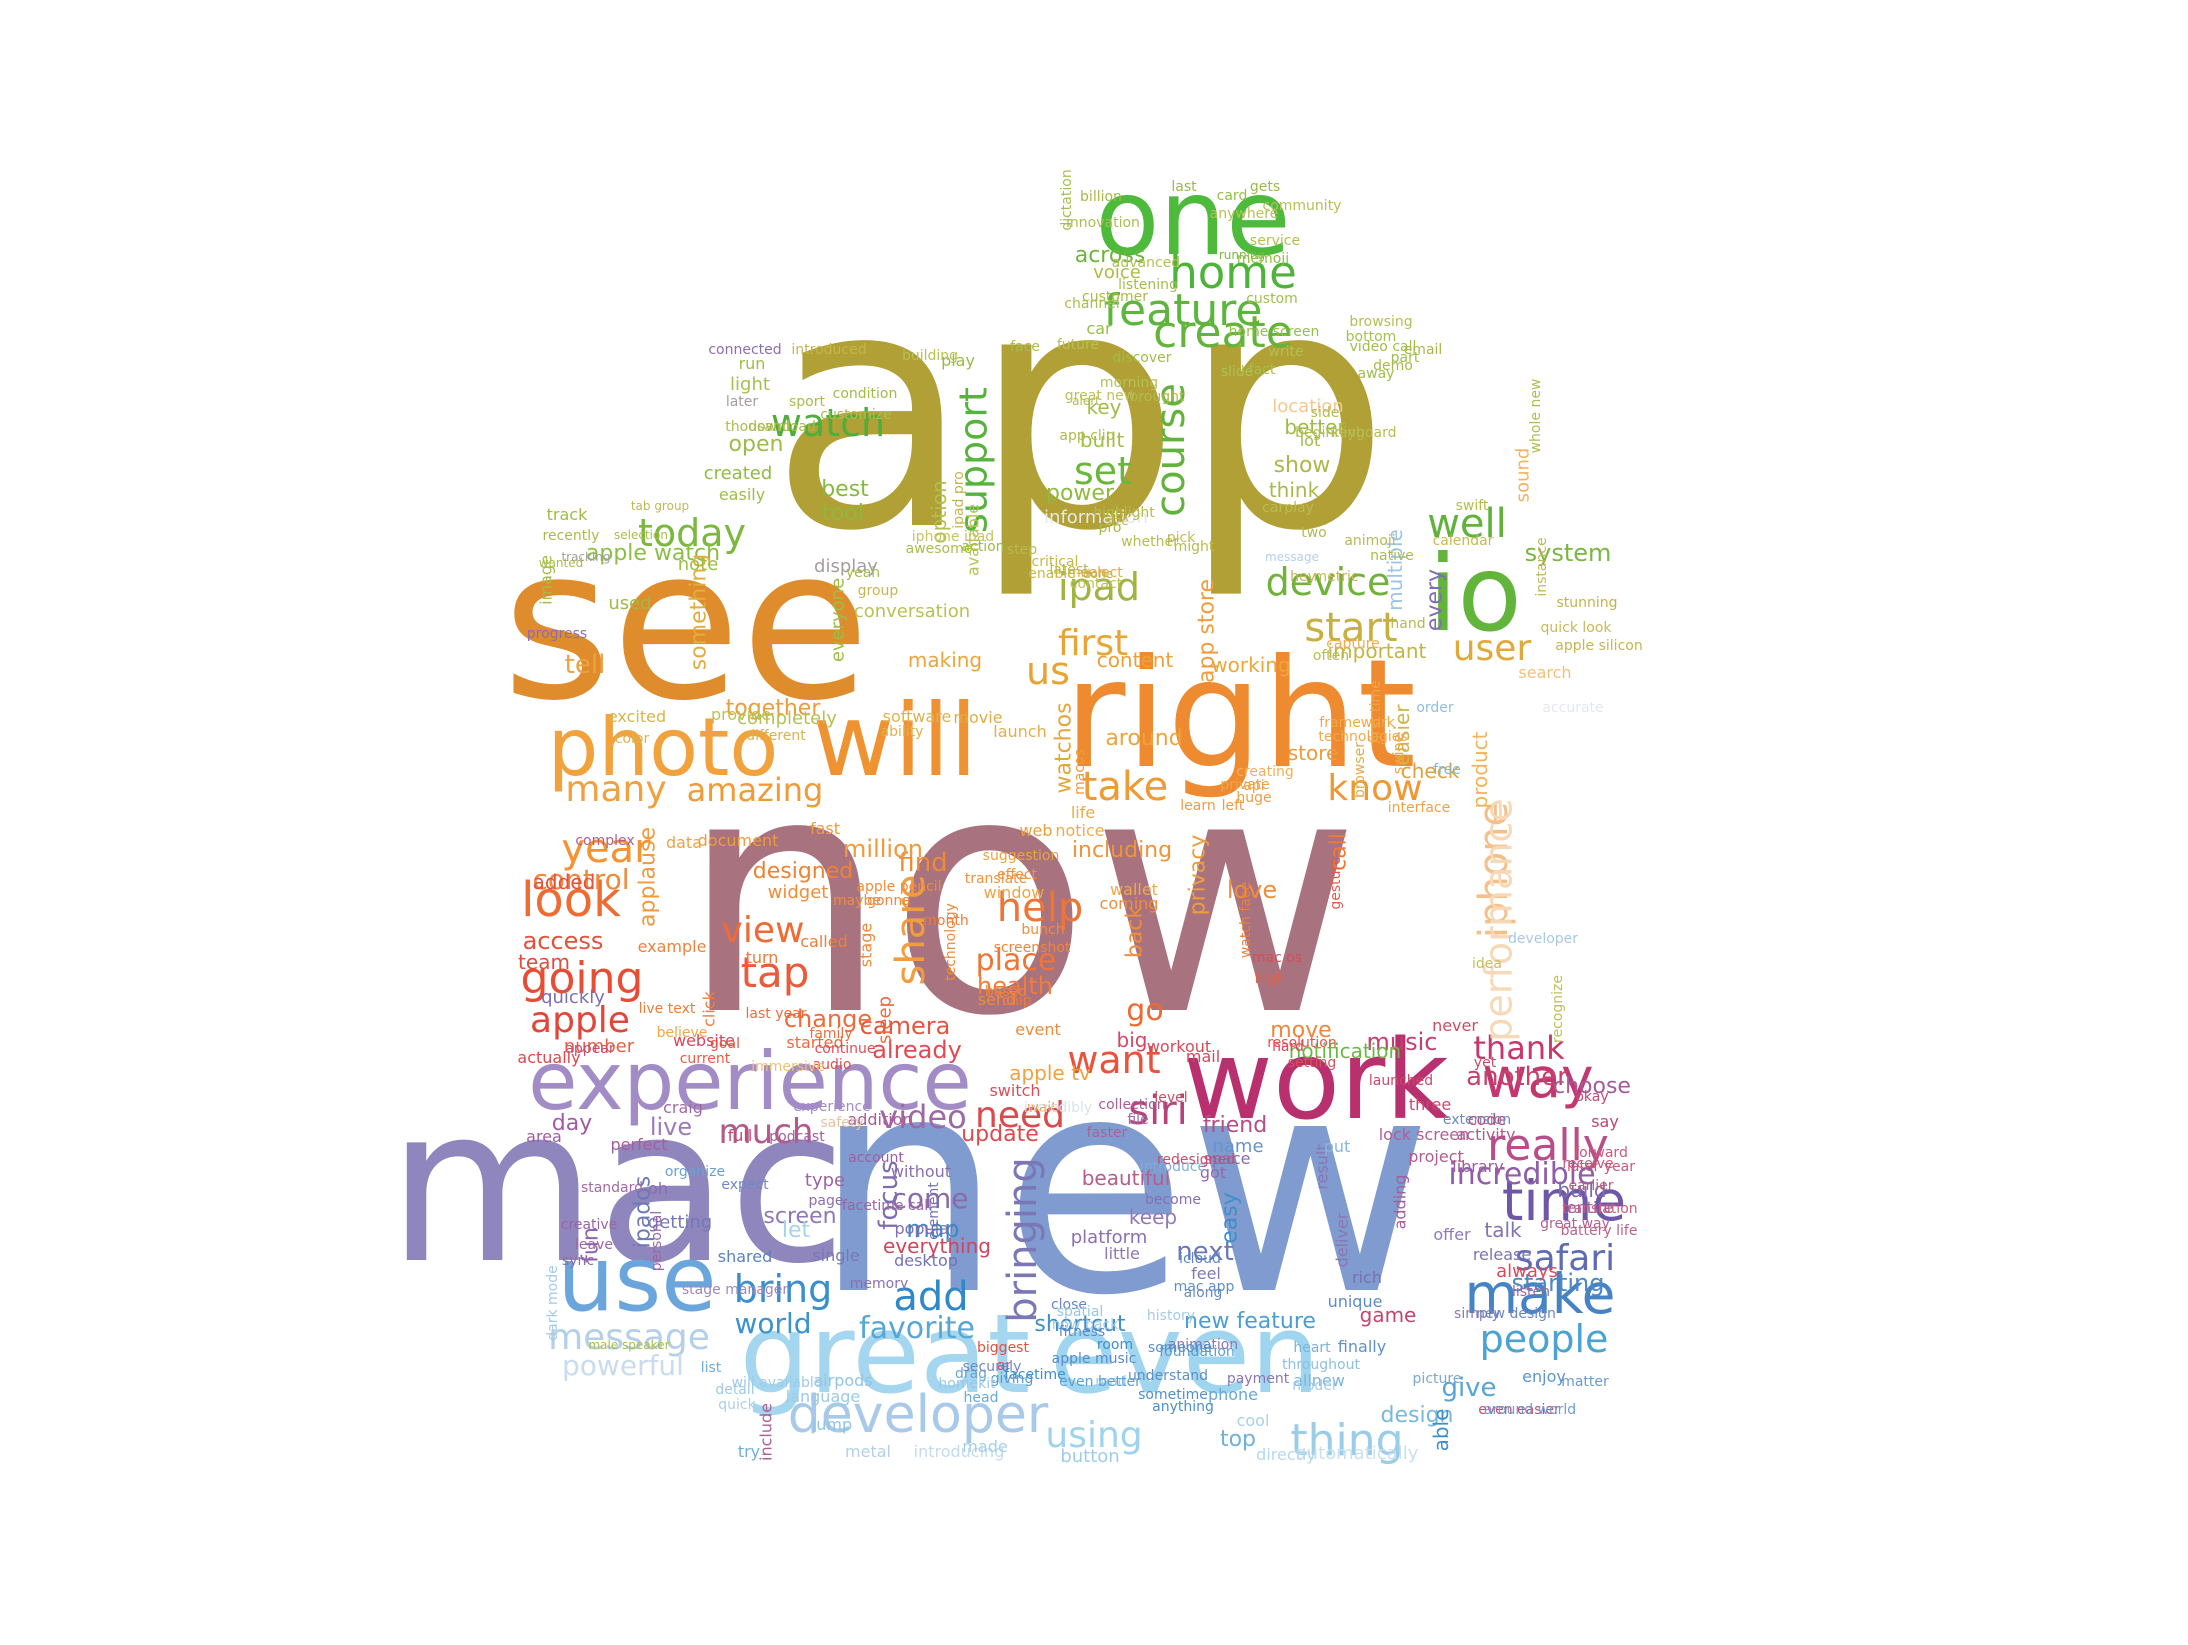 The image size is (2188, 1645). What do you see at coordinates (1364, 433) in the screenshot?
I see `word-keyboard: keyboard` at bounding box center [1364, 433].